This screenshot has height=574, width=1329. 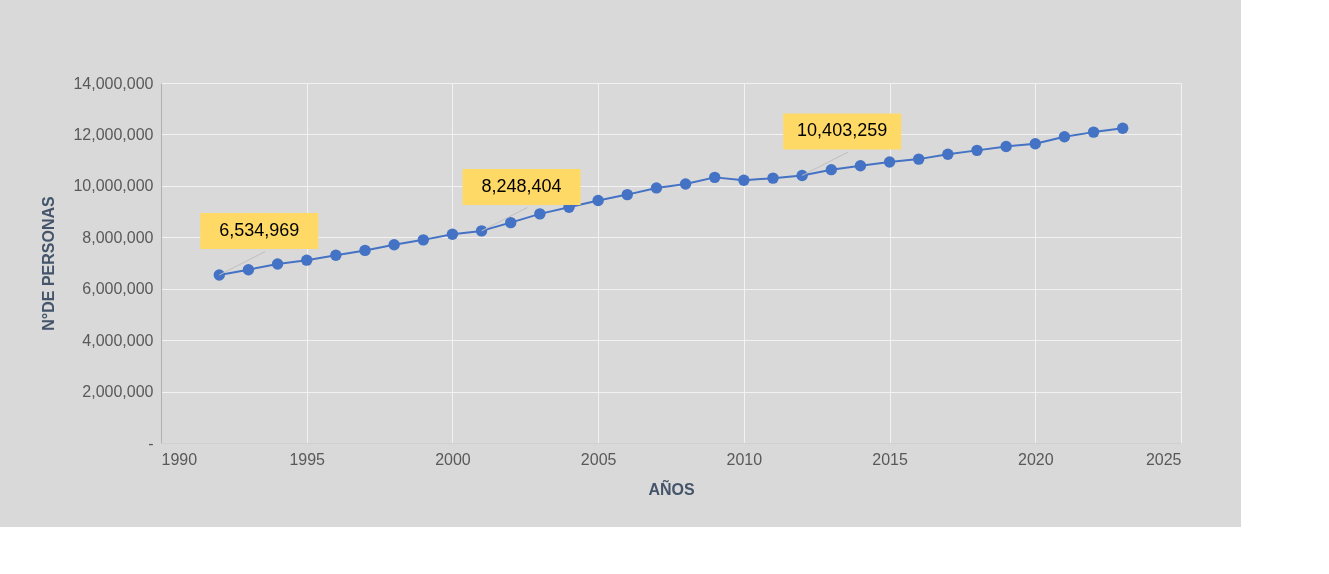 What do you see at coordinates (259, 229) in the screenshot?
I see `data-label: 6,534,969` at bounding box center [259, 229].